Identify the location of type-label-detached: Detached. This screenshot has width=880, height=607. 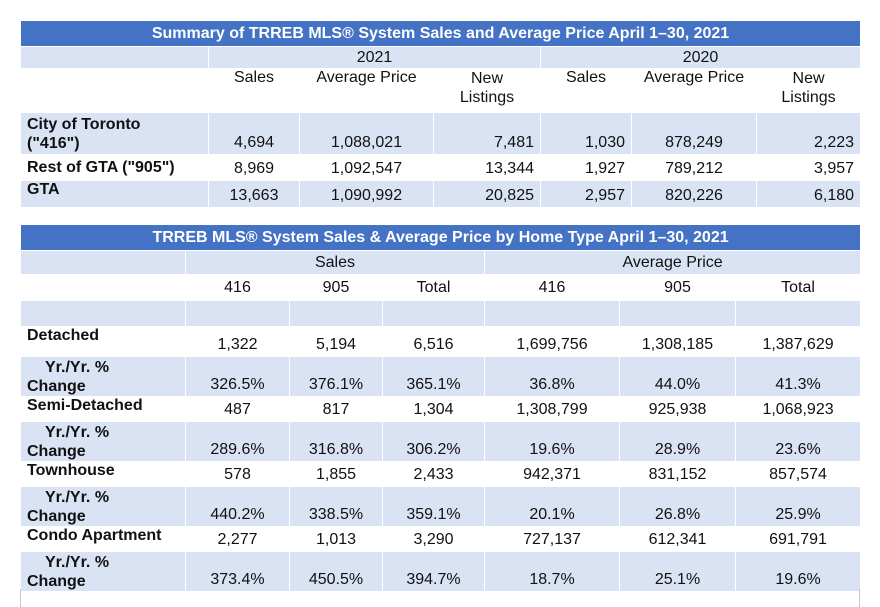
(103, 341).